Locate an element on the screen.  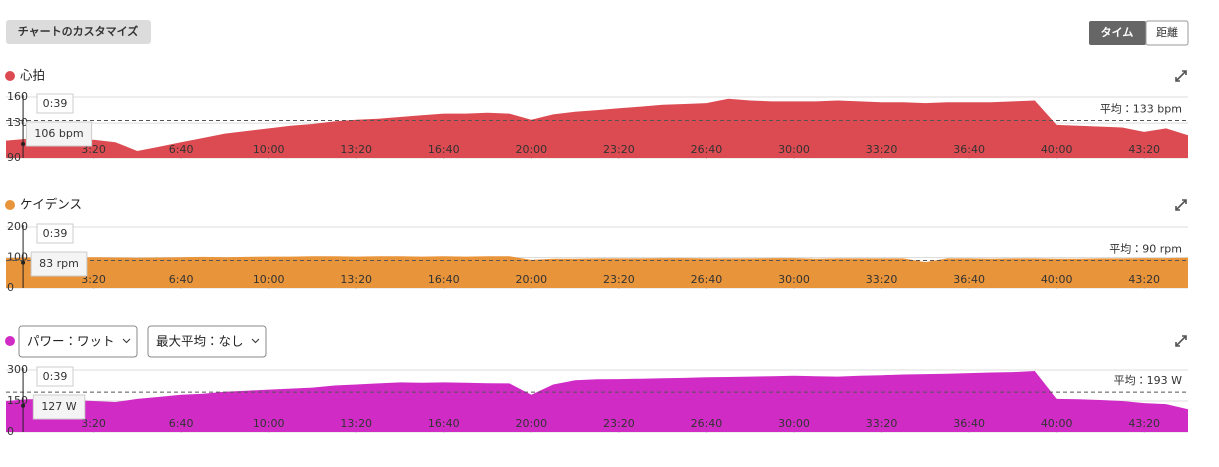
average-label: 平均：193 W is located at coordinates (1148, 380).